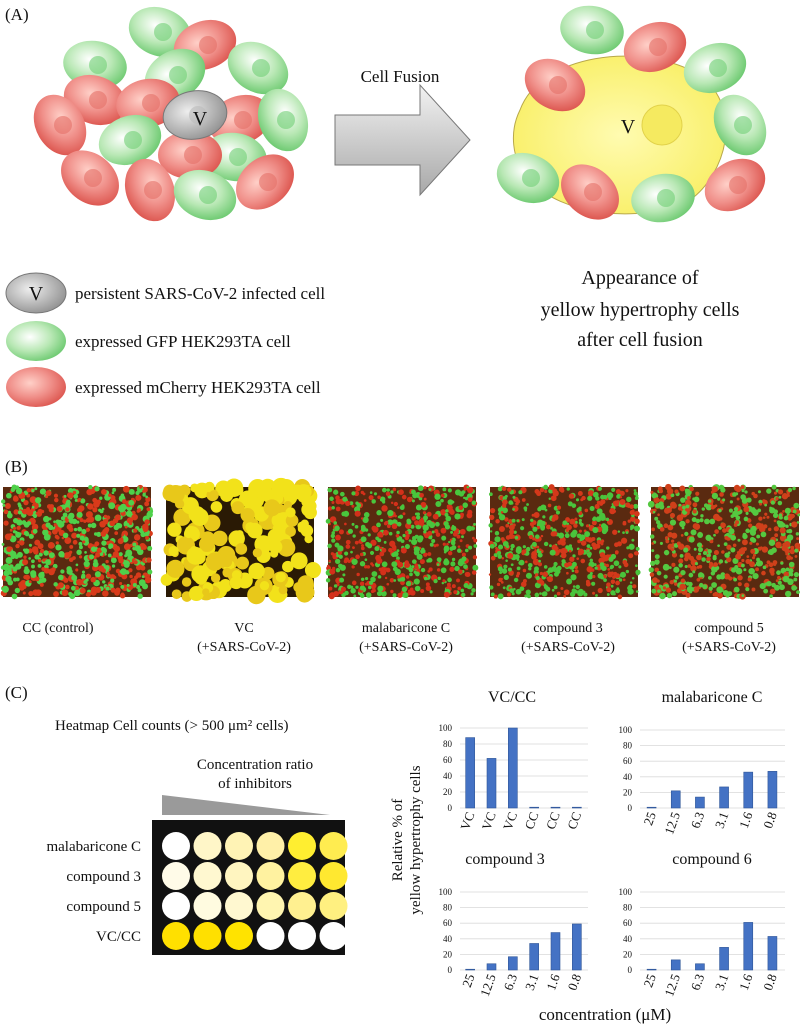  I want to click on heatmap-well, so click(239, 936).